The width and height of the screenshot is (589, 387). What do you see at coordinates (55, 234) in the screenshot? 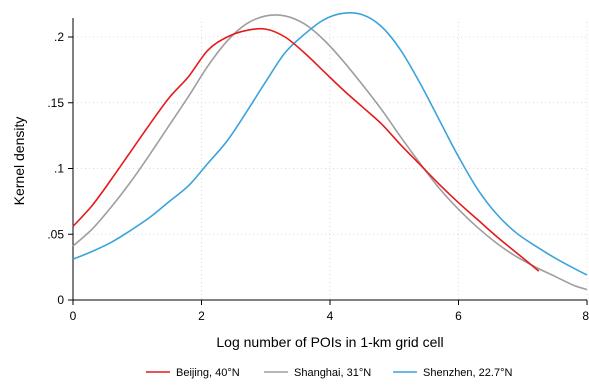
I see `y-tick-label: .05` at bounding box center [55, 234].